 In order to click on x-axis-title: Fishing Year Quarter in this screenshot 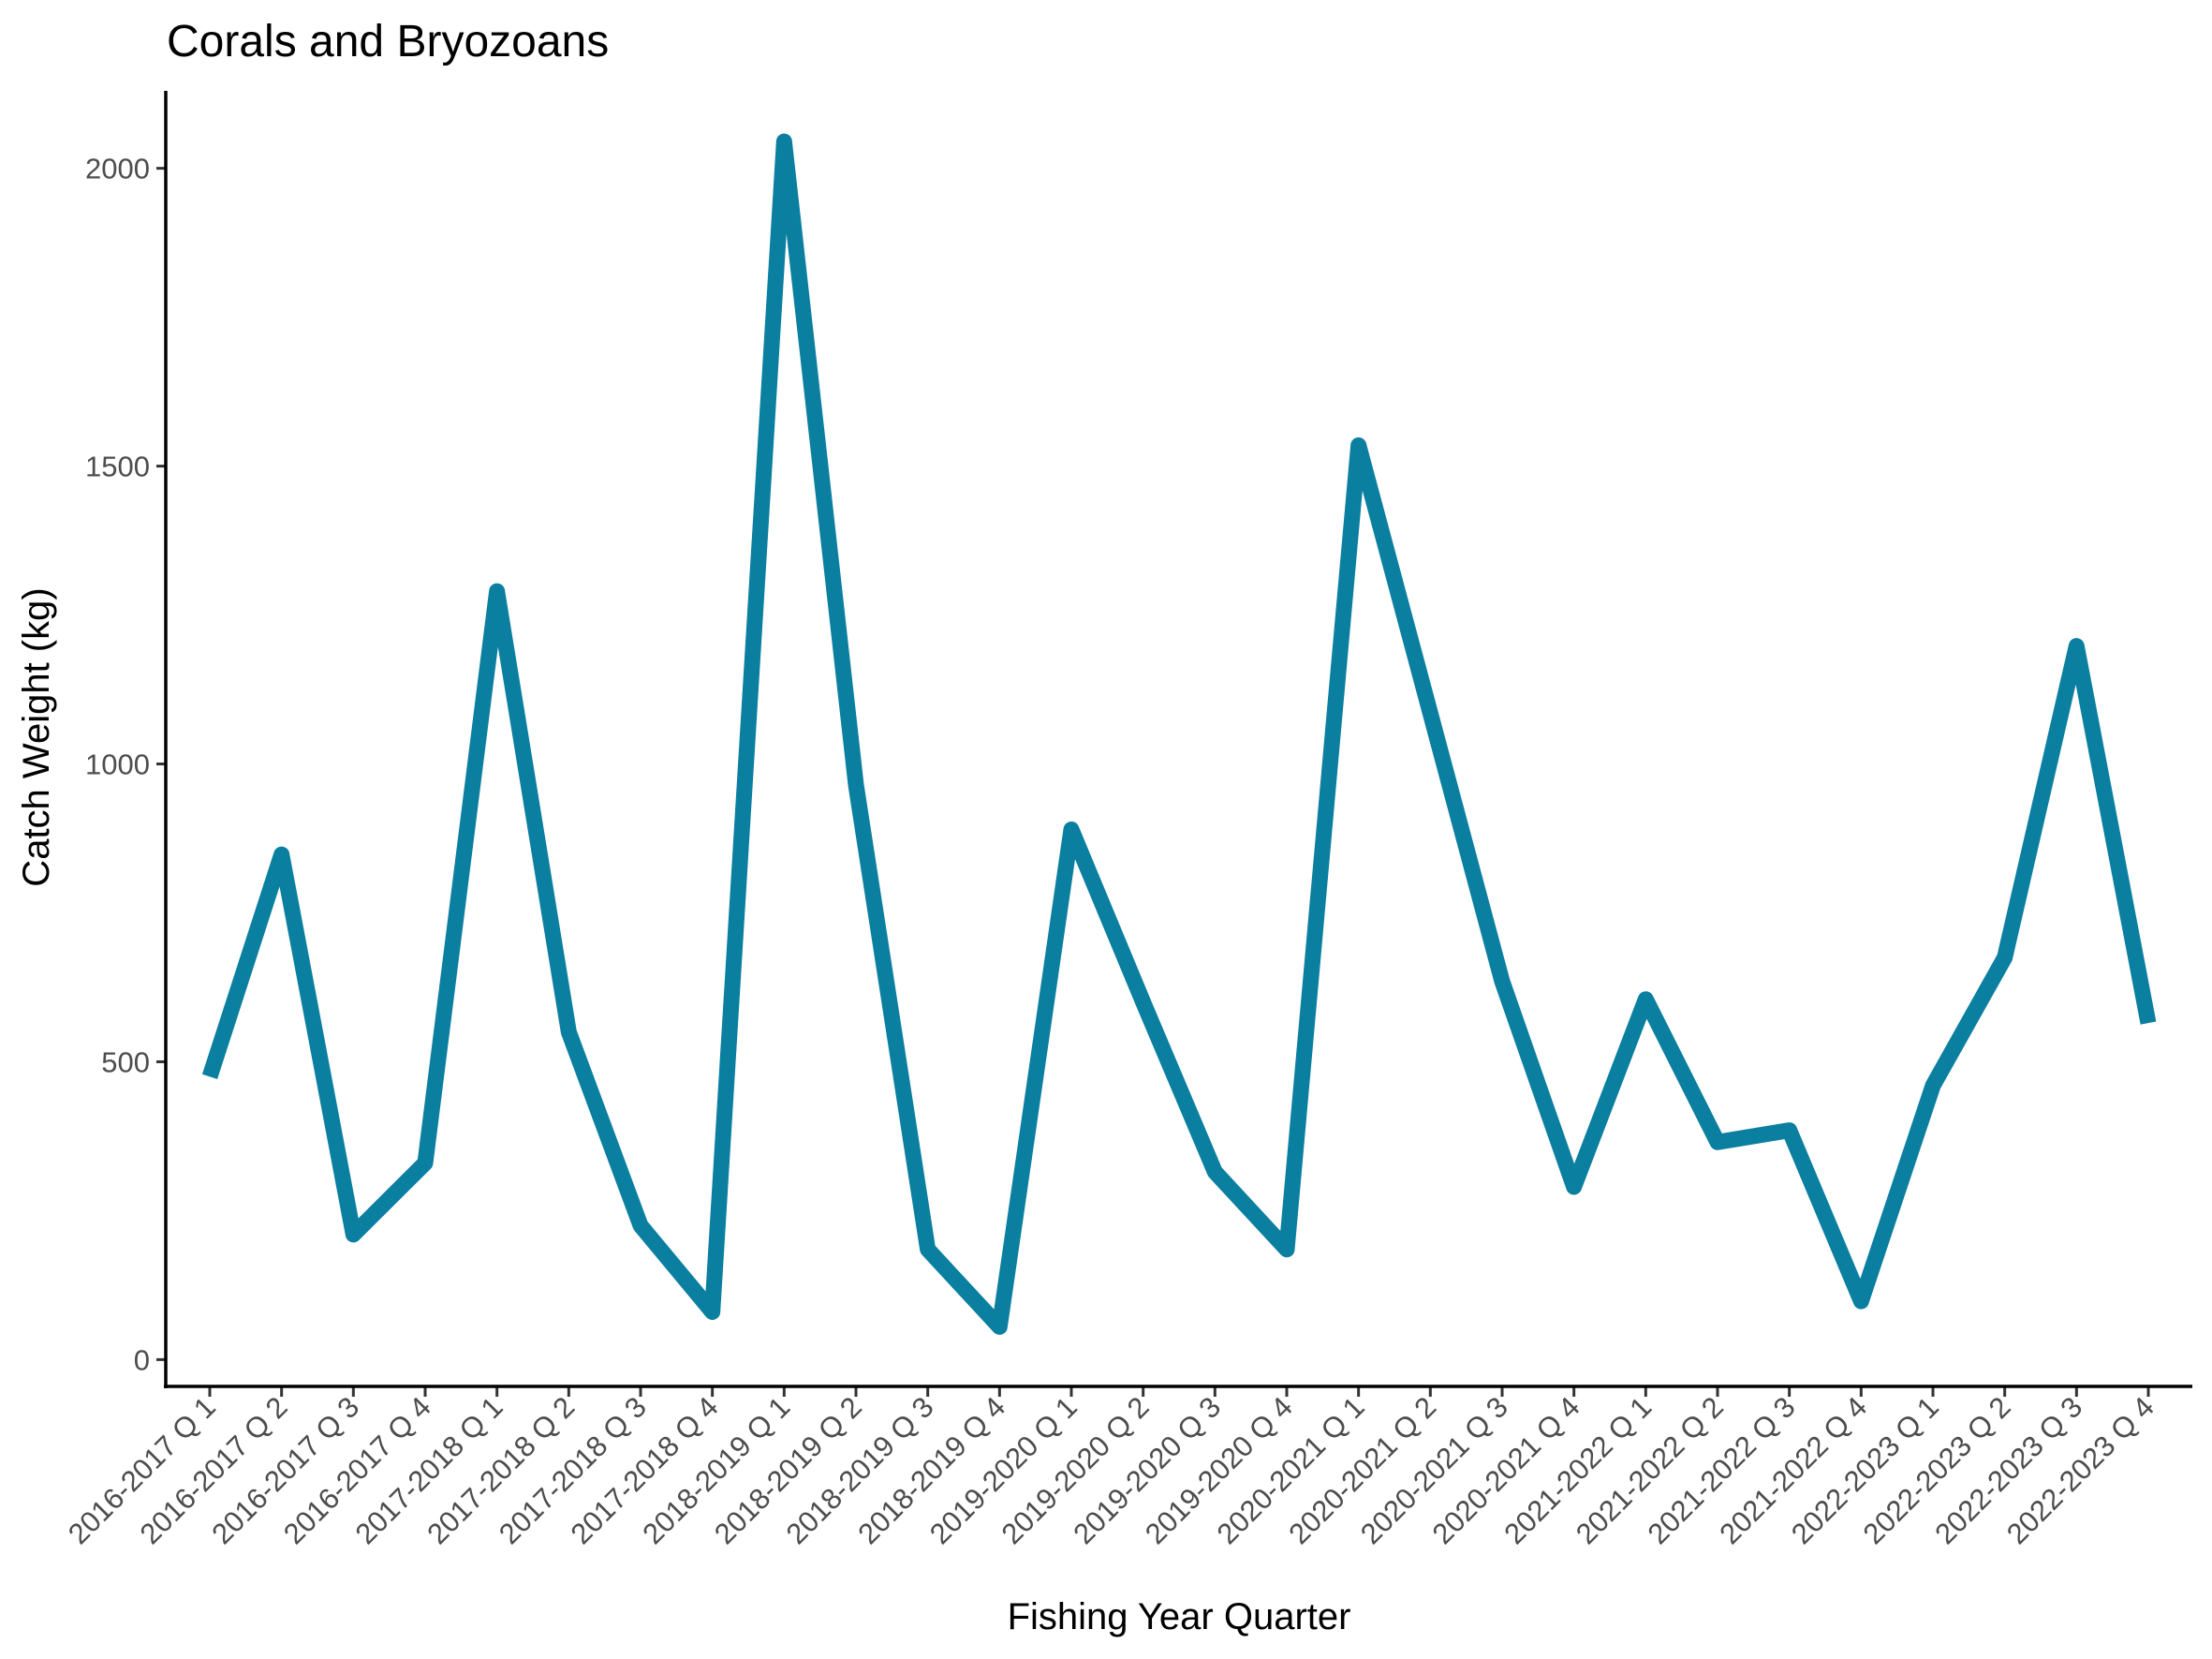, I will do `click(1179, 1617)`.